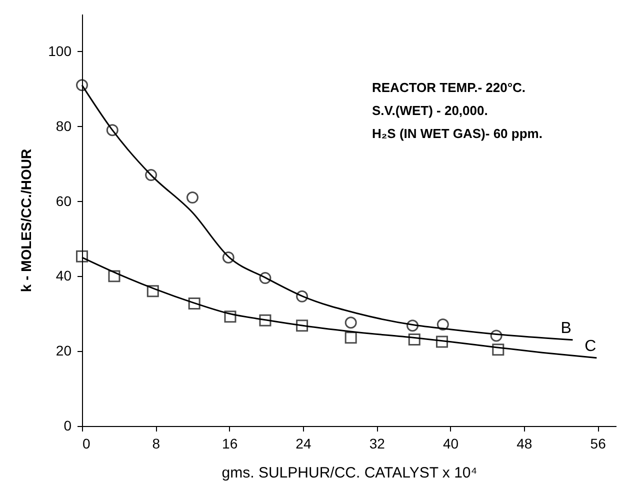  I want to click on x-tick-label: 0, so click(86, 444).